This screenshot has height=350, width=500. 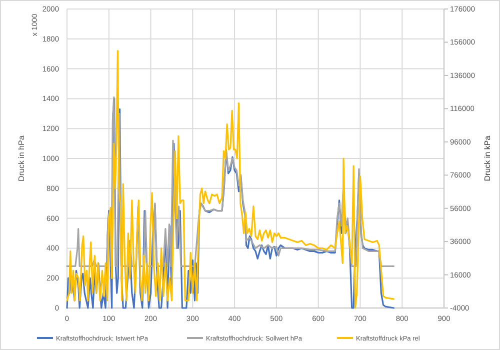 What do you see at coordinates (487, 158) in the screenshot?
I see `y2-axis-title: Druck in kPa` at bounding box center [487, 158].